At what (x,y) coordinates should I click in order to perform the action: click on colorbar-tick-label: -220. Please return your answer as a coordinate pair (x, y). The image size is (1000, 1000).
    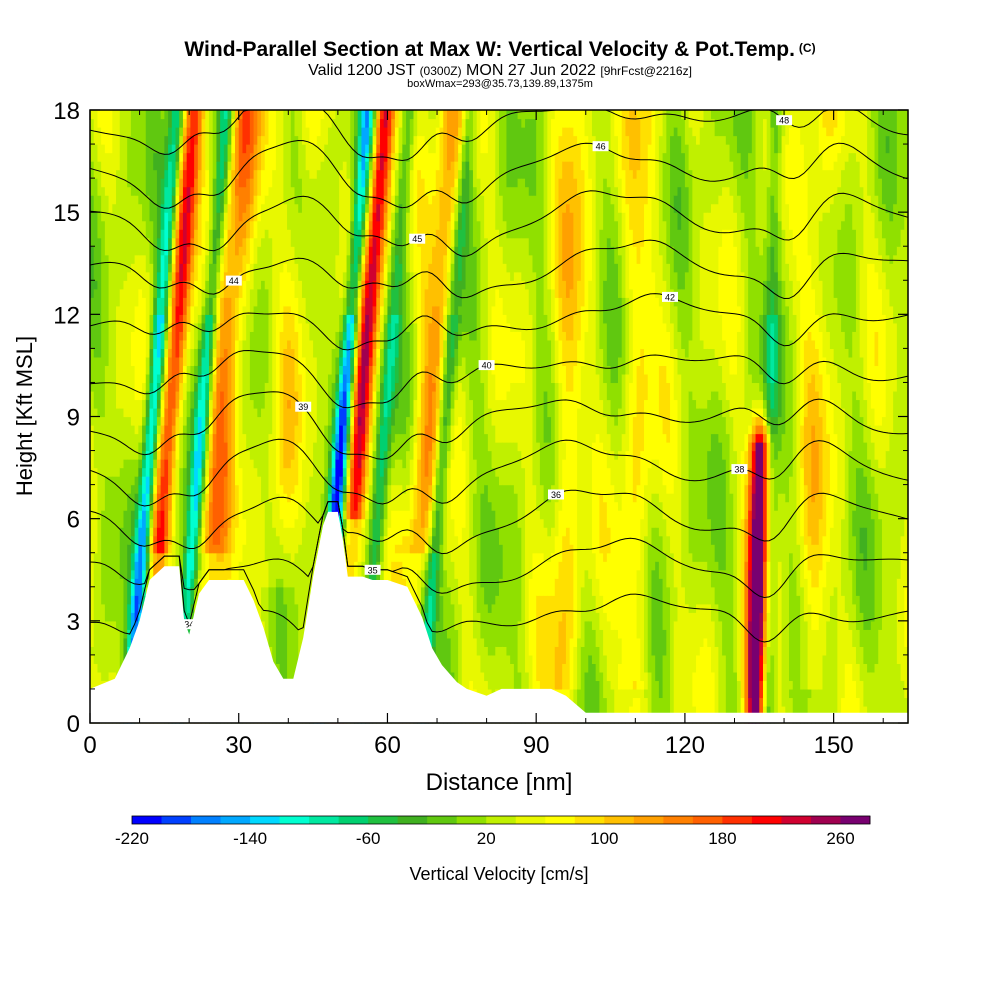
    Looking at the image, I should click on (132, 838).